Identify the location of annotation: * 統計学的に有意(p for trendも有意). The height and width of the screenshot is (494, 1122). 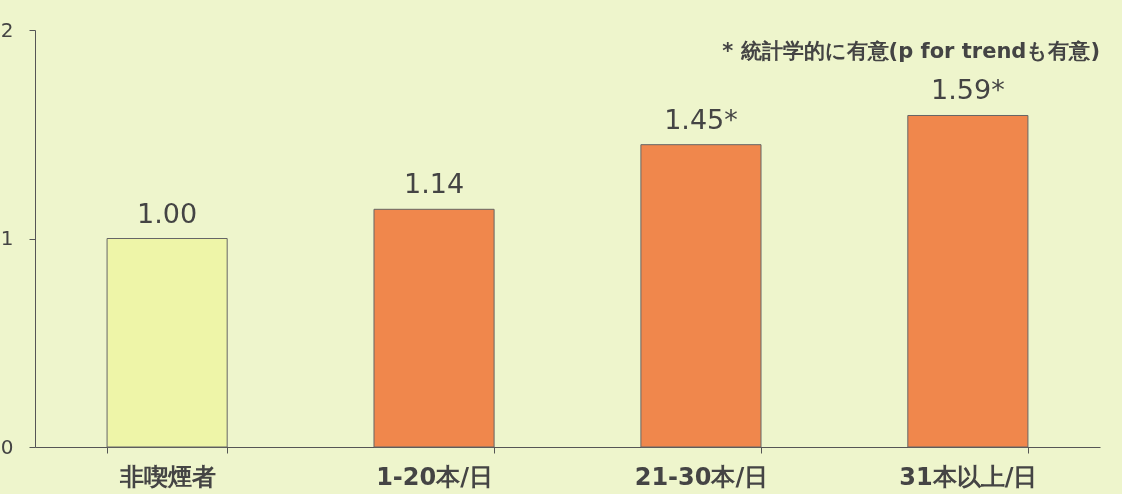
(911, 51).